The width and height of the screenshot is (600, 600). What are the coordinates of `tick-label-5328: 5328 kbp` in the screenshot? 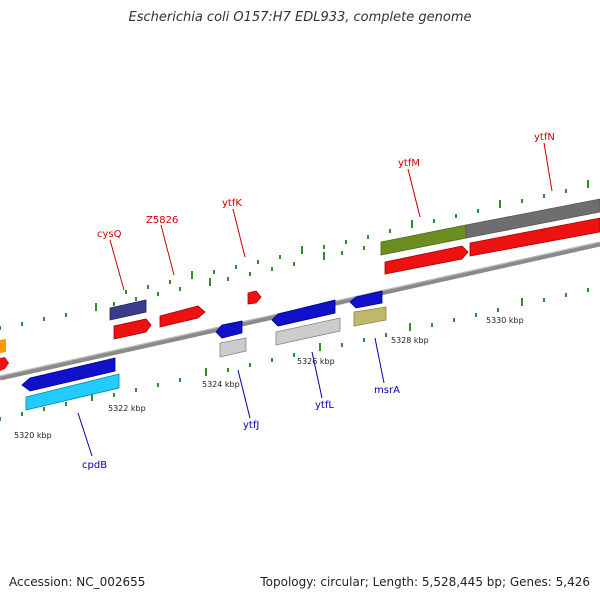 It's located at (410, 340).